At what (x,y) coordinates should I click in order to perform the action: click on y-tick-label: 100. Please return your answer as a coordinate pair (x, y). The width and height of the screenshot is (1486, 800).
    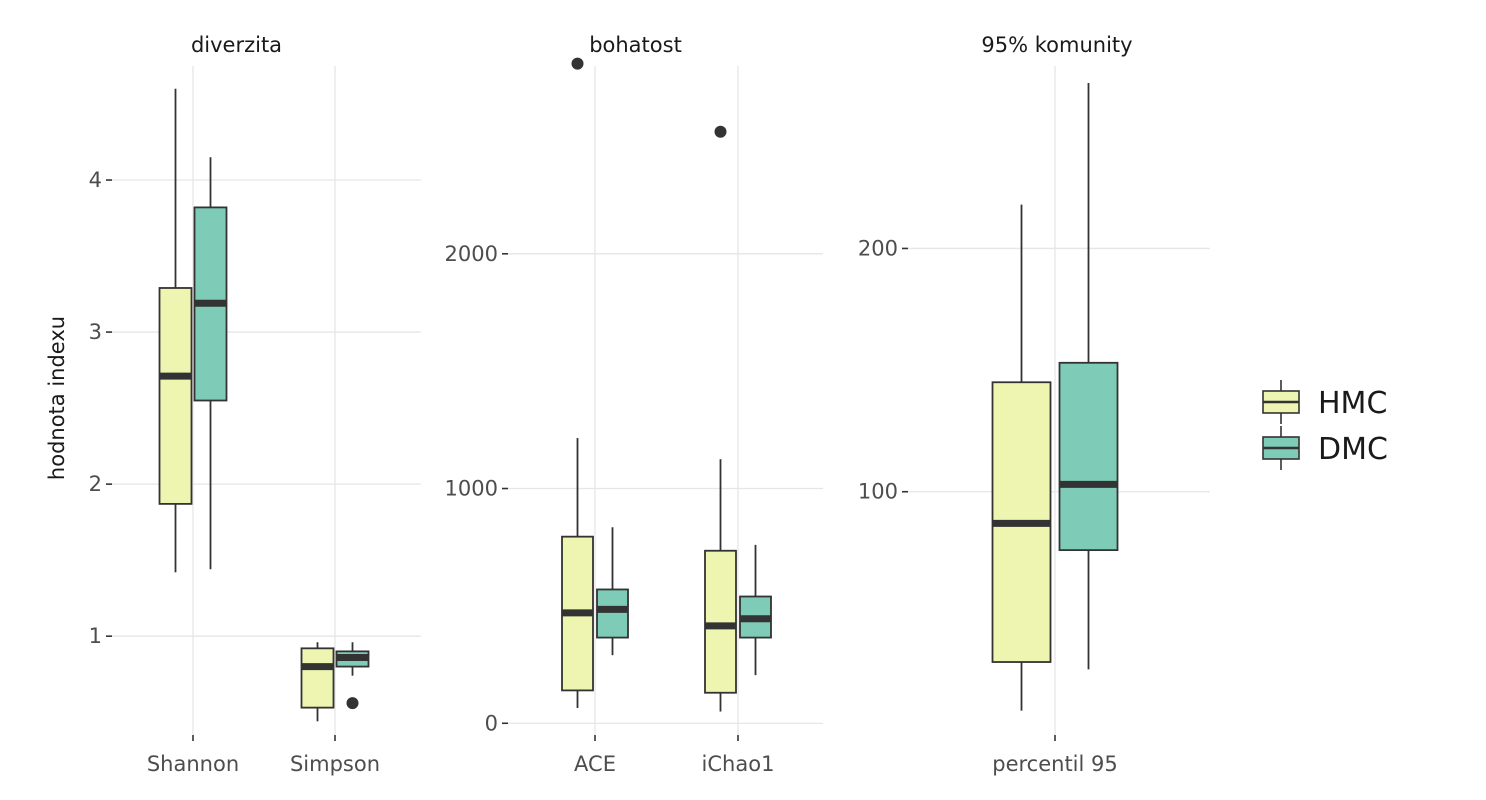
    Looking at the image, I should click on (878, 492).